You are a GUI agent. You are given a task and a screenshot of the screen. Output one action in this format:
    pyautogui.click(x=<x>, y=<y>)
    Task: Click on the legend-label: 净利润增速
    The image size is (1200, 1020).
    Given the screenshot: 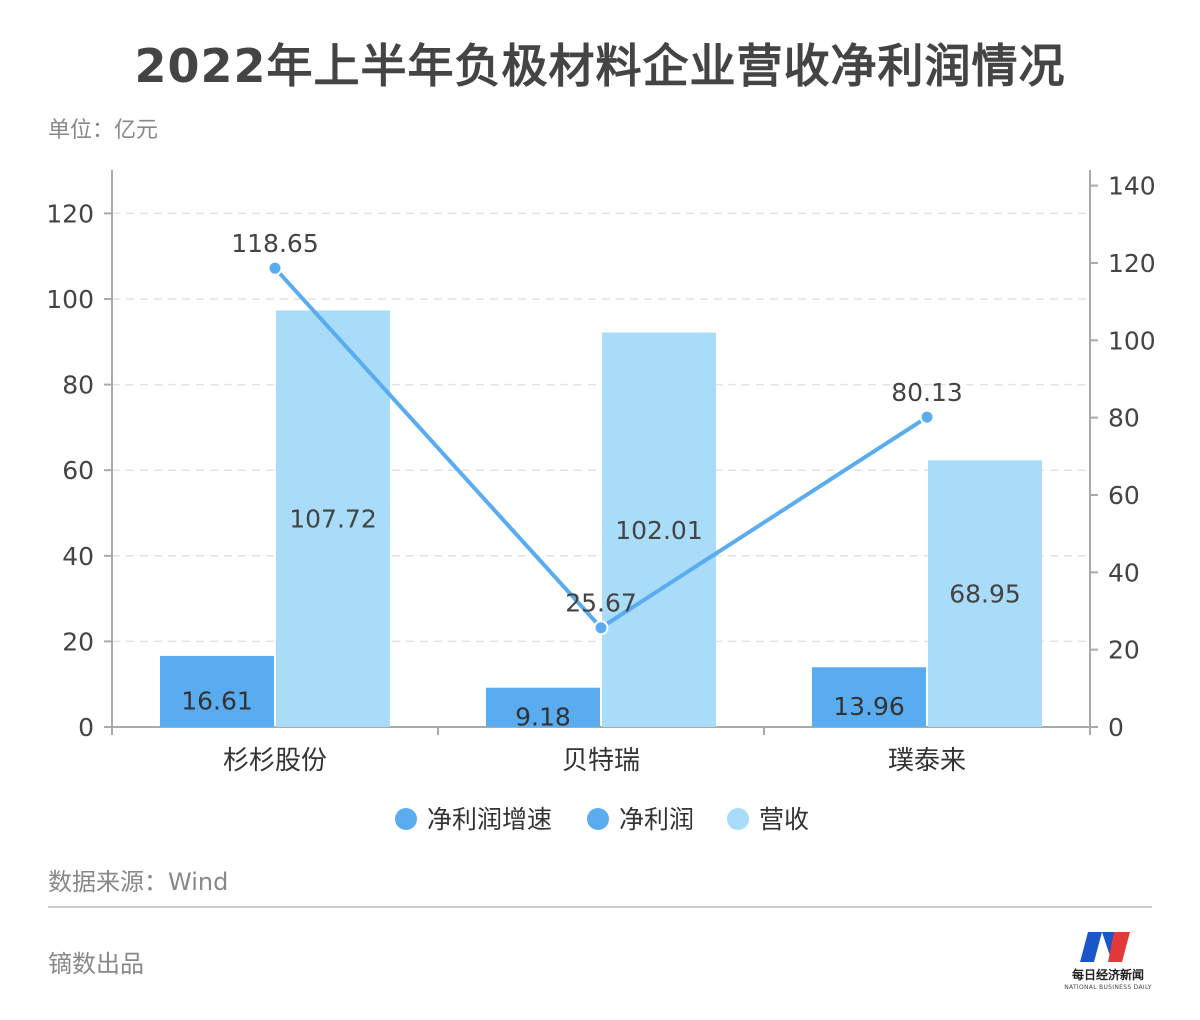 What is the action you would take?
    pyautogui.click(x=489, y=819)
    